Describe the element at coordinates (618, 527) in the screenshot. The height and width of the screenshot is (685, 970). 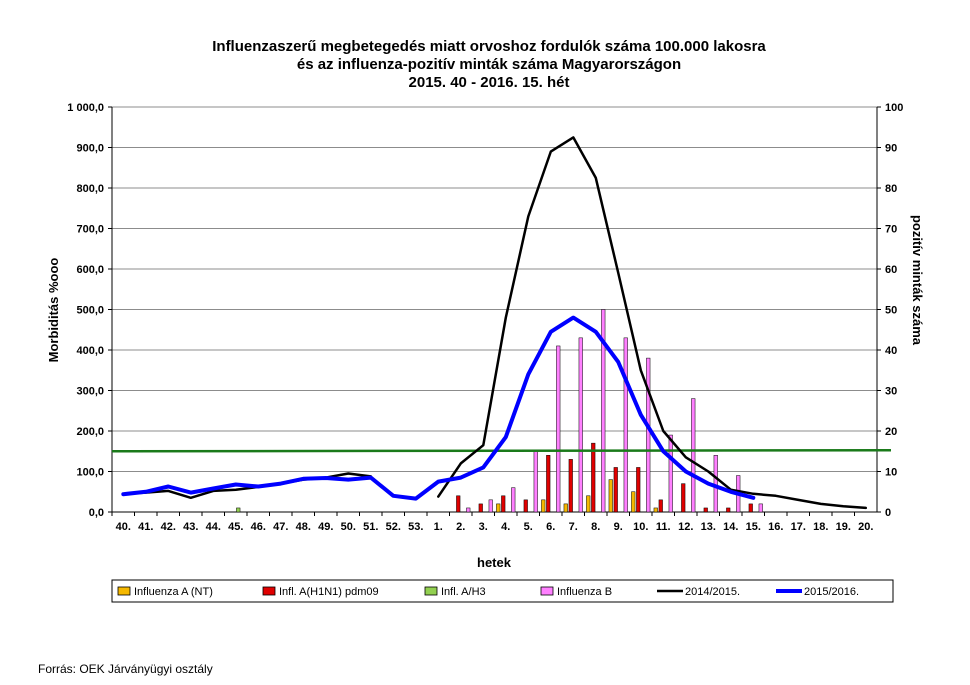
I see `x-tick-label: 9.` at that location.